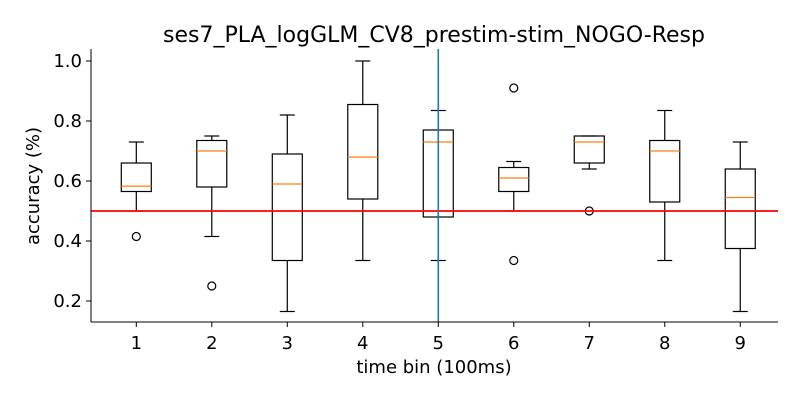 This screenshot has width=800, height=404. I want to click on x-tick-label: 7, so click(589, 343).